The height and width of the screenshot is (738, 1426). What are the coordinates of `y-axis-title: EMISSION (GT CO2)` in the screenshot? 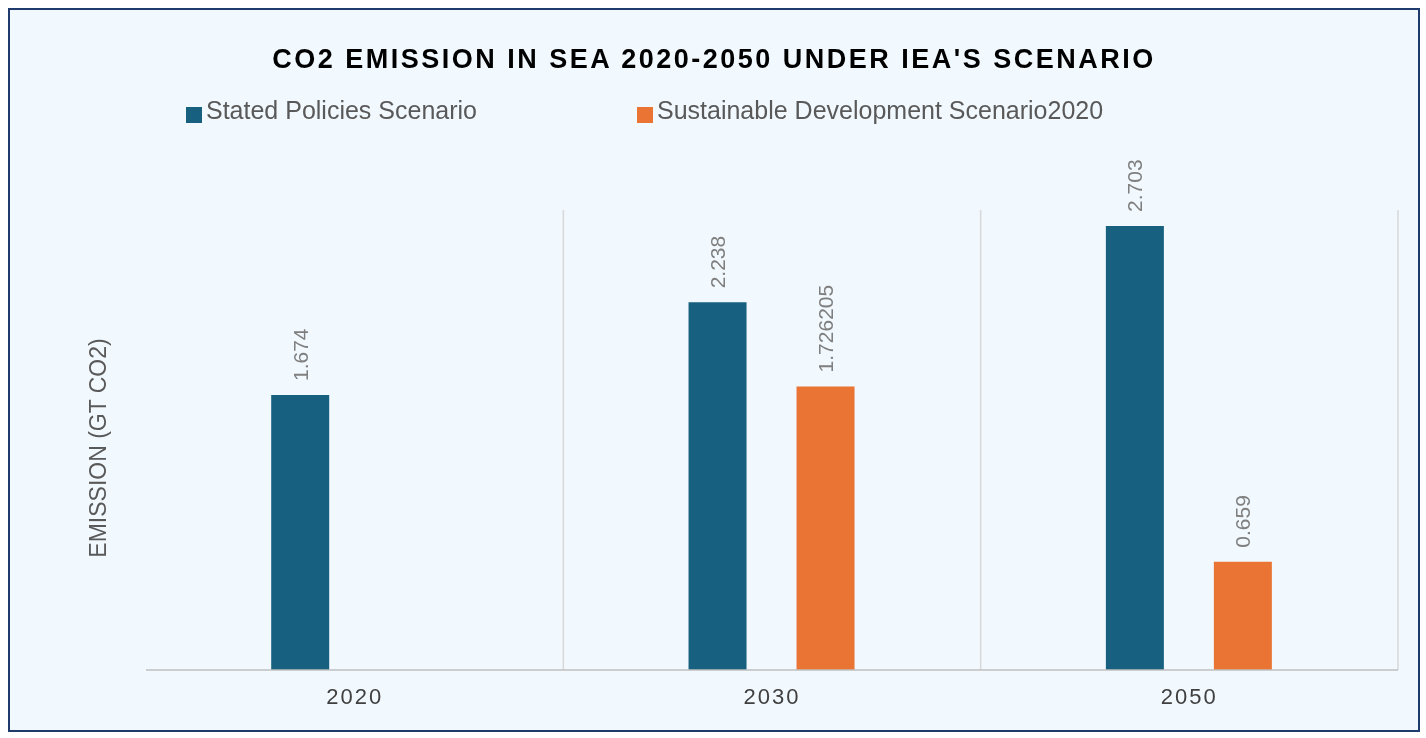 It's located at (98, 448).